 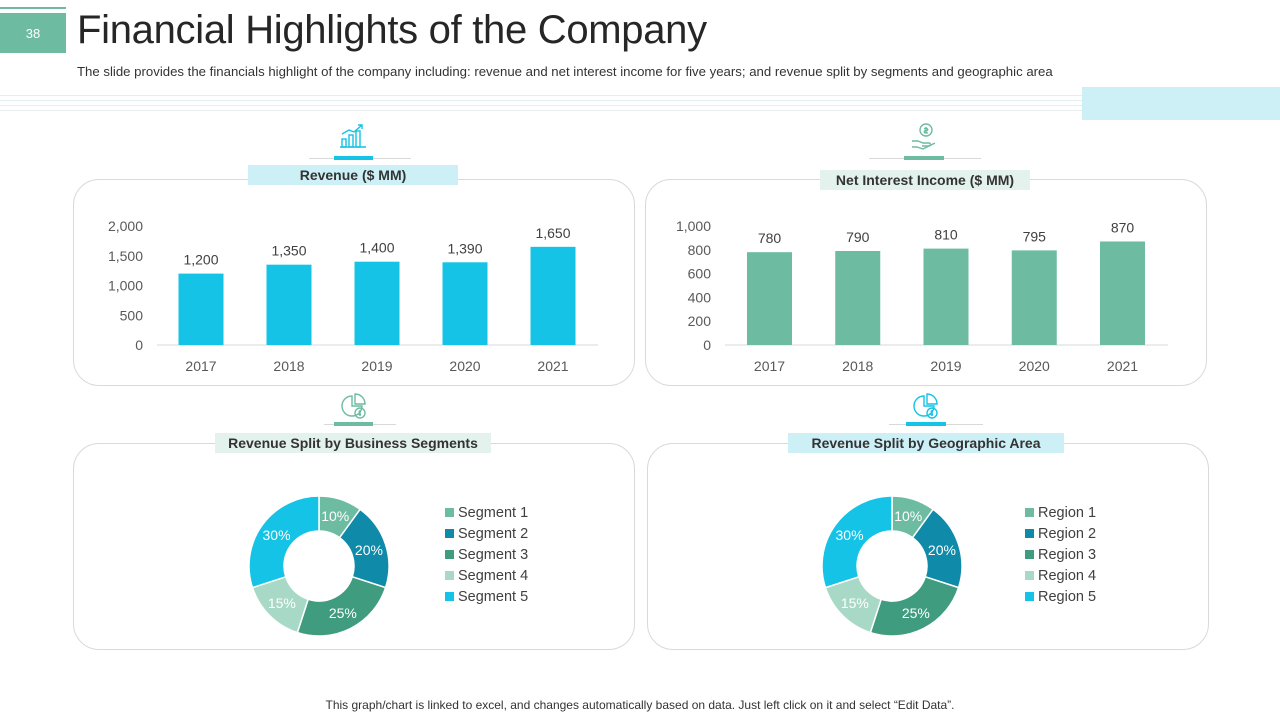 What do you see at coordinates (700, 250) in the screenshot?
I see `y-tick-label: 800` at bounding box center [700, 250].